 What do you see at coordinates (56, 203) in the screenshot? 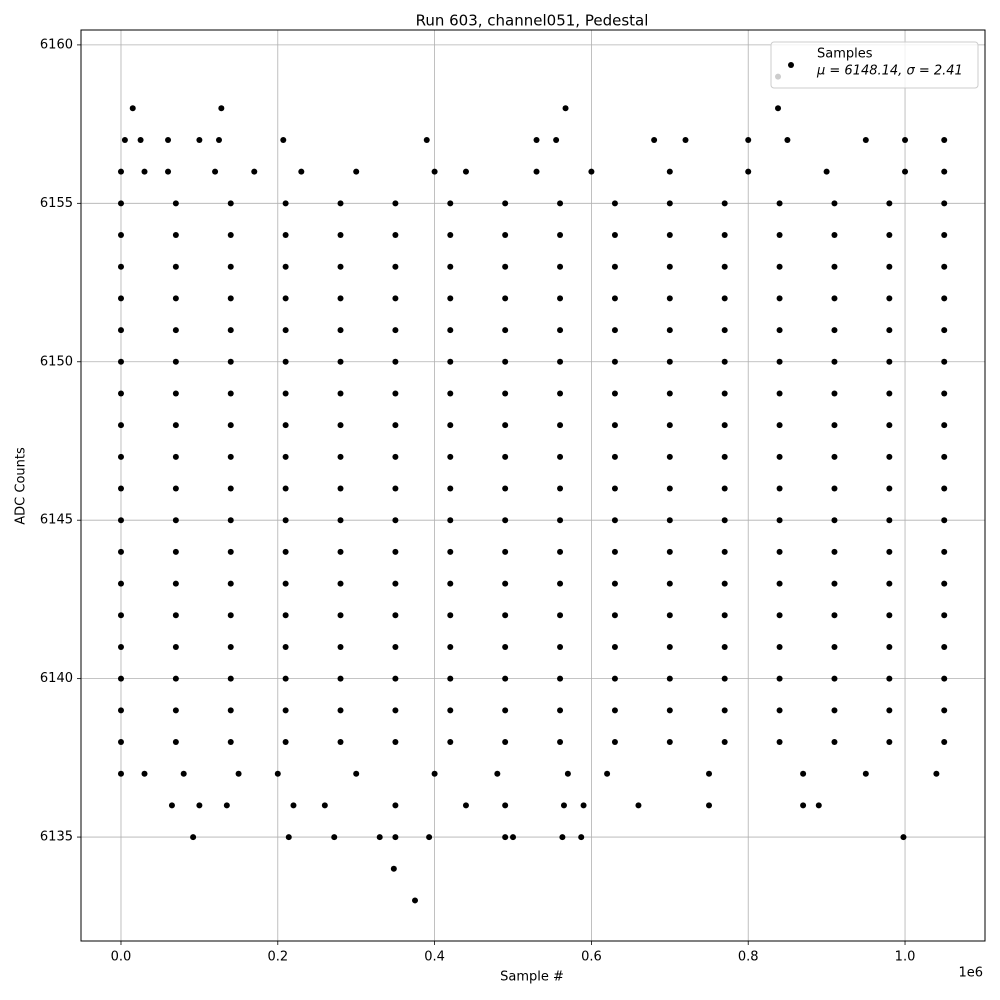
I see `y-tick-label: 6155` at bounding box center [56, 203].